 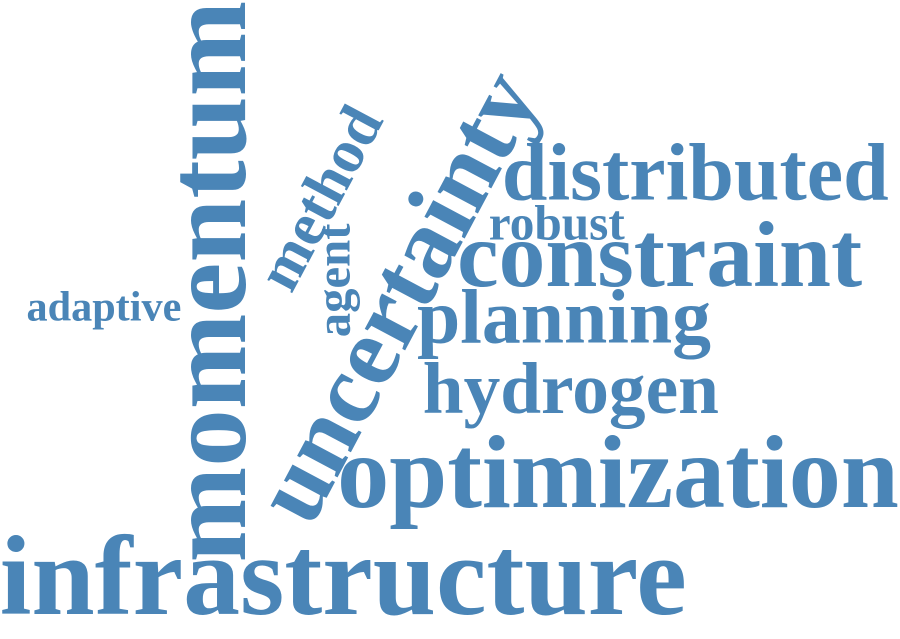 What do you see at coordinates (660, 255) in the screenshot?
I see `word-constraint: constraint` at bounding box center [660, 255].